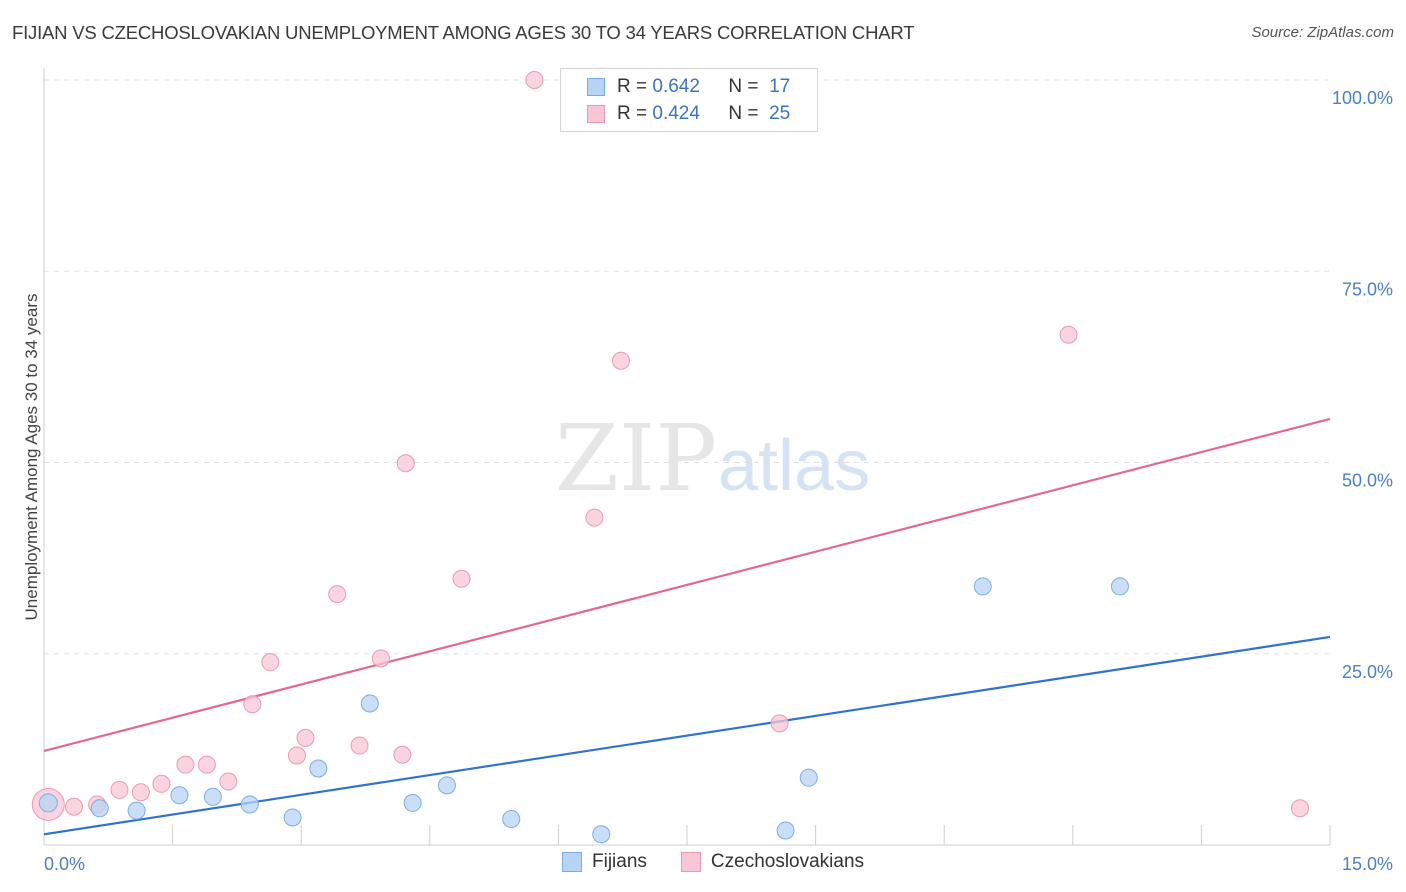 Image resolution: width=1406 pixels, height=892 pixels. I want to click on x-tick-label: 0.0%, so click(64, 864).